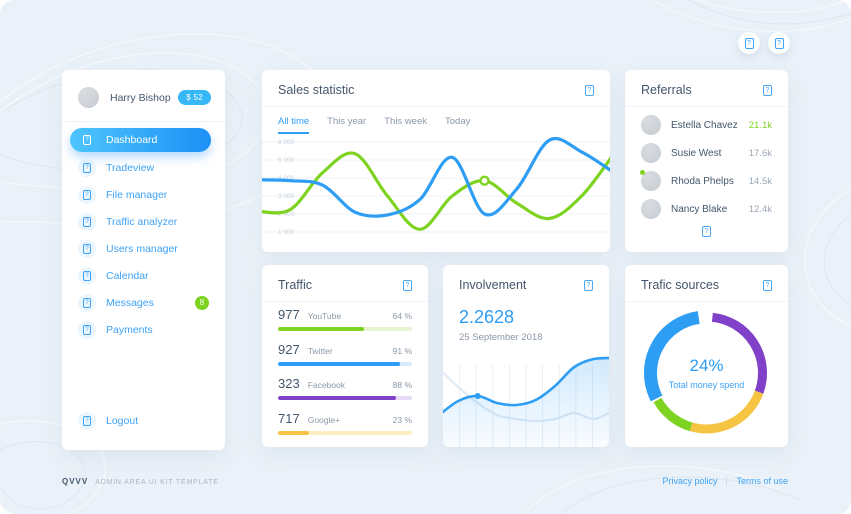 The image size is (851, 514). Describe the element at coordinates (402, 316) in the screenshot. I see `traffic-percent: 64 %` at that location.